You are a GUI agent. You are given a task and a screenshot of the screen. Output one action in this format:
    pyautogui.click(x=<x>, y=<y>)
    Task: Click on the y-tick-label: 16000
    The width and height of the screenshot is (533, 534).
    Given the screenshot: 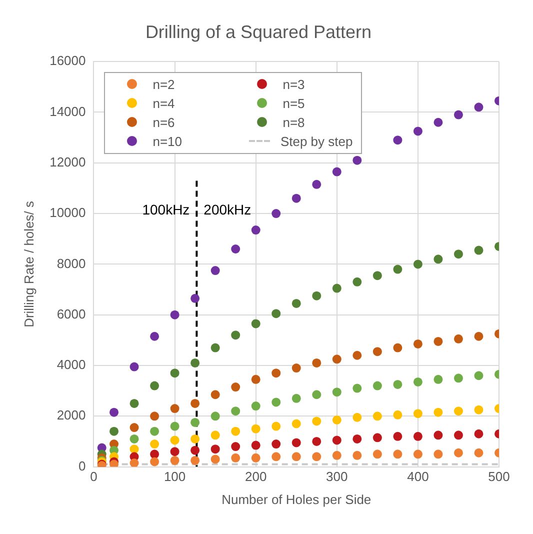 What is the action you would take?
    pyautogui.click(x=68, y=60)
    